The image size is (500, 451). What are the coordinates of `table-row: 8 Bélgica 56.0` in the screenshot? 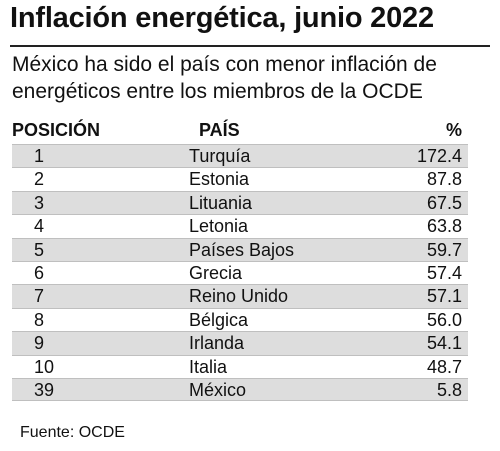 It's located at (240, 319).